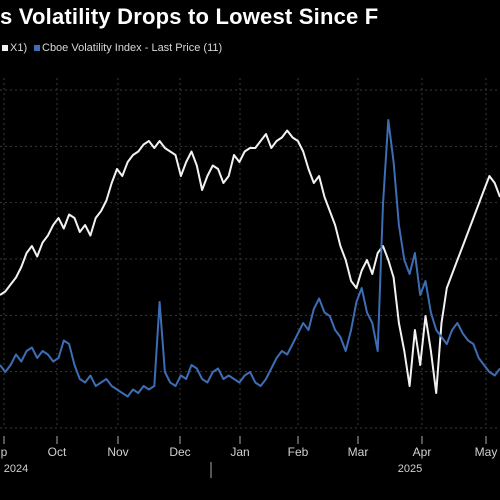 Image resolution: width=500 pixels, height=500 pixels. What do you see at coordinates (410, 469) in the screenshot?
I see `year-label: 2025` at bounding box center [410, 469].